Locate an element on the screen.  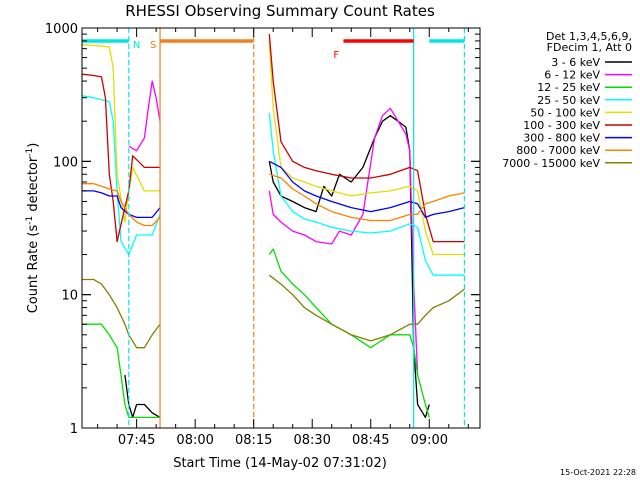
legend-label-7: 800 - 7000 keV is located at coordinates (558, 150).